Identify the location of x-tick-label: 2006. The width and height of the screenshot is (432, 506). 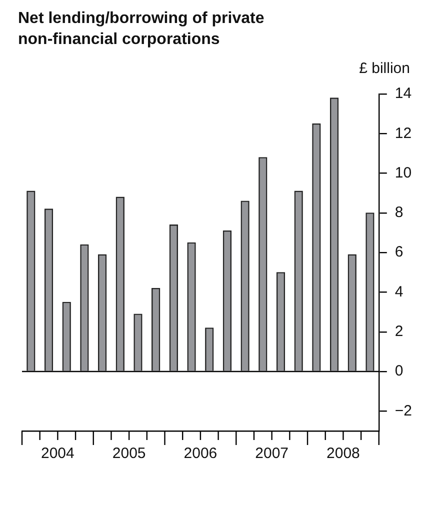
(201, 453).